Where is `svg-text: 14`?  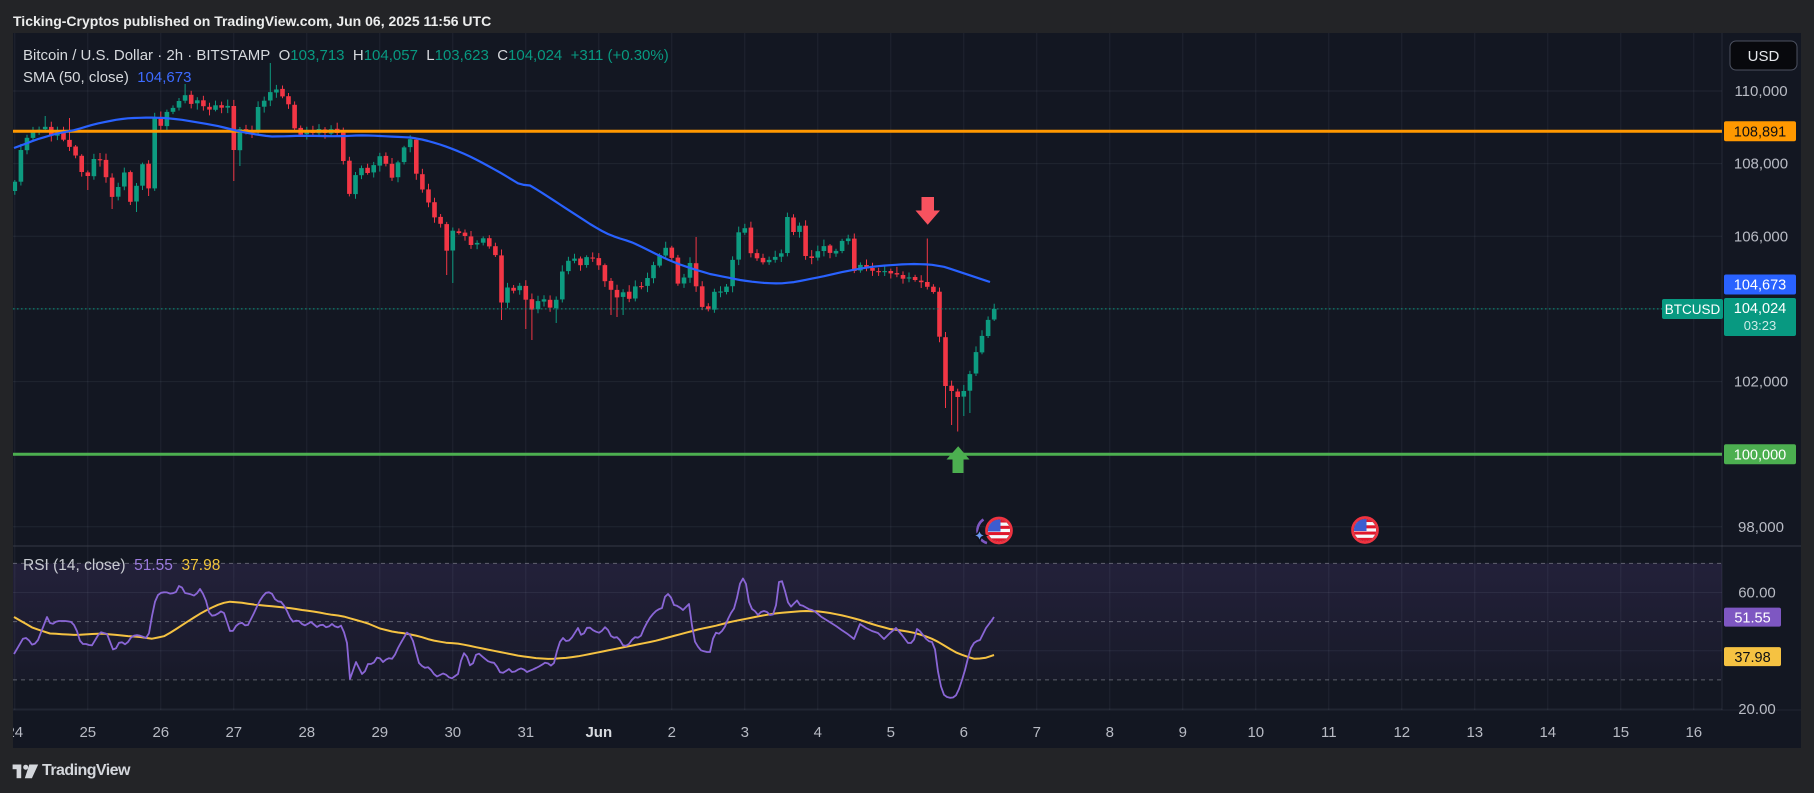 svg-text: 14 is located at coordinates (1547, 732).